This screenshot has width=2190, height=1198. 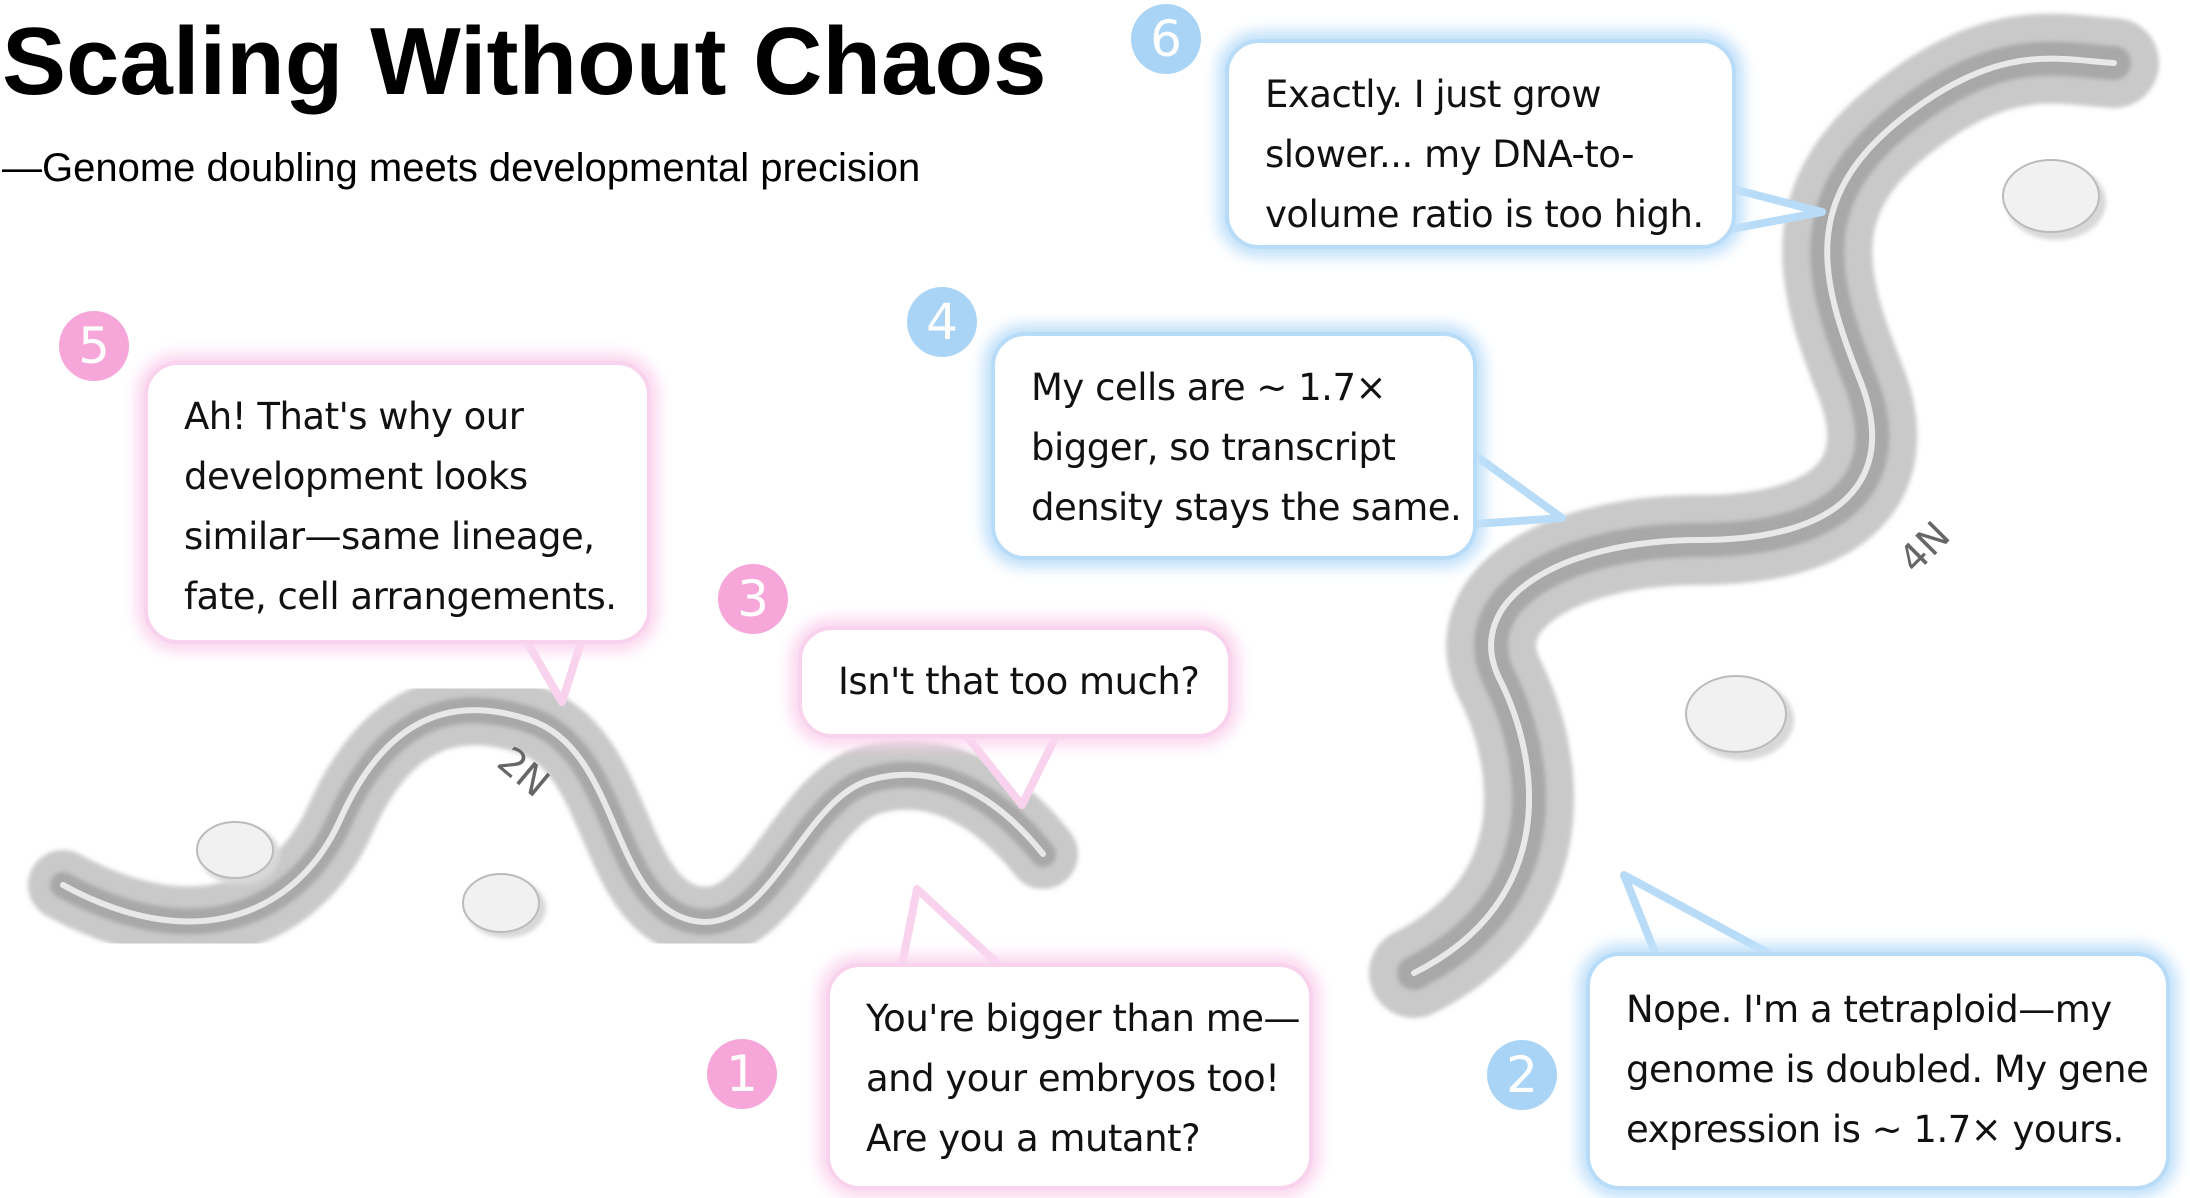 What do you see at coordinates (389, 536) in the screenshot?
I see `bubble-line: similar—same lineage,` at bounding box center [389, 536].